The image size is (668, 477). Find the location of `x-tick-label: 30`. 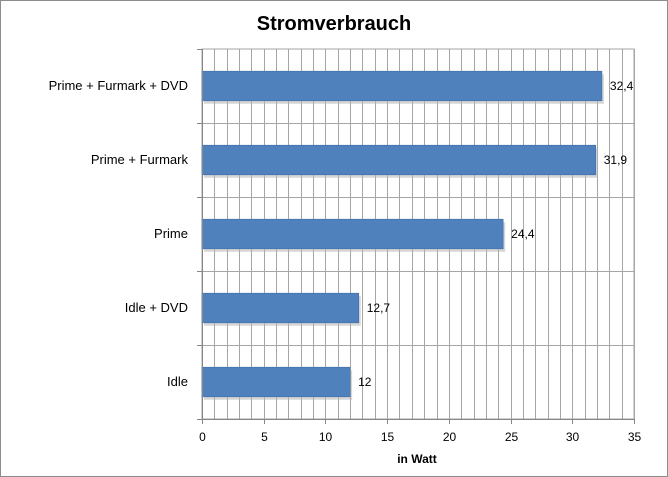

x-tick-label: 30 is located at coordinates (573, 437).